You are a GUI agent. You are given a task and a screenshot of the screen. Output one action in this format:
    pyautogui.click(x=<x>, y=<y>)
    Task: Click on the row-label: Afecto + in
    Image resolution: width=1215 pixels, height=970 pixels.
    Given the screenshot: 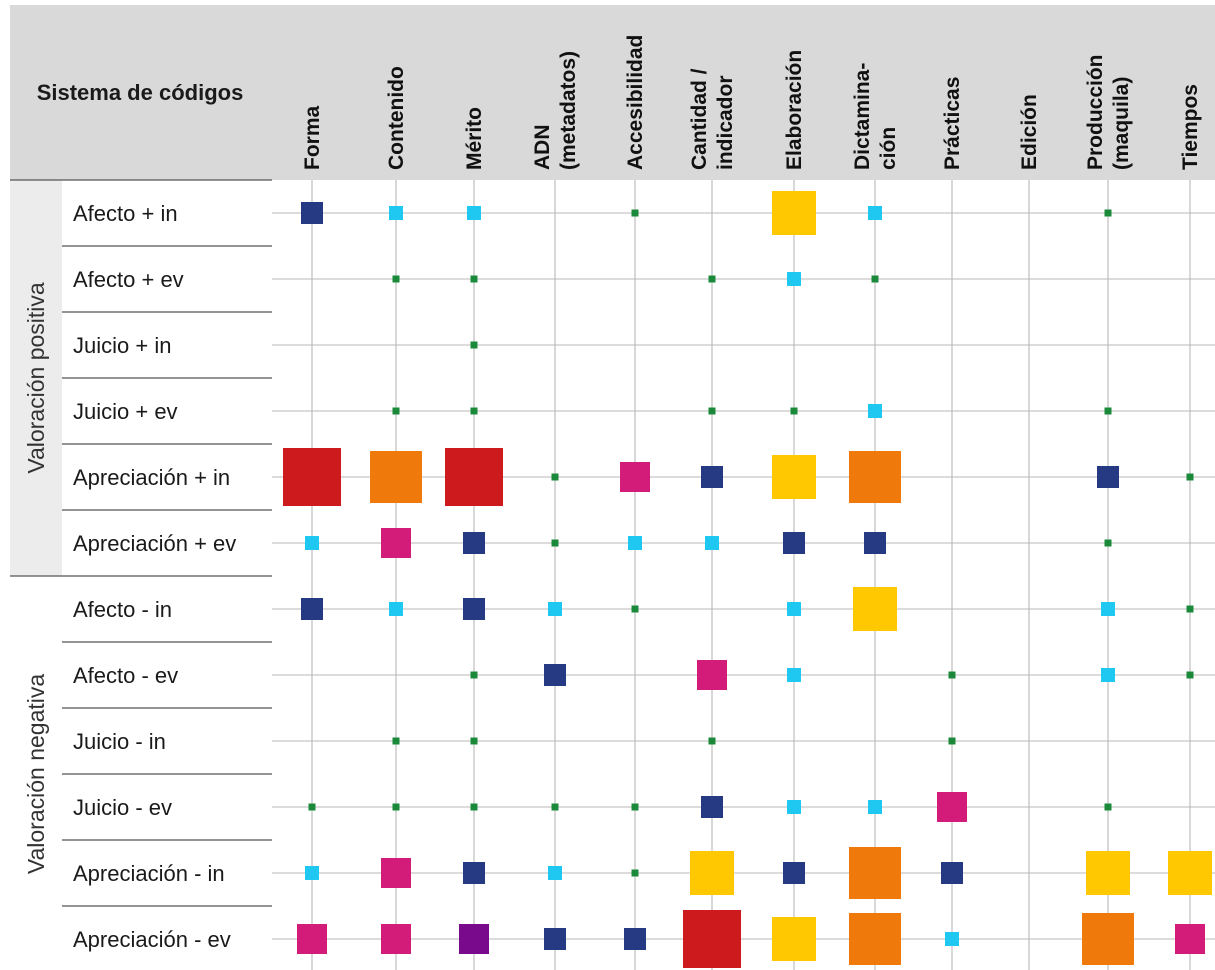 What is the action you would take?
    pyautogui.click(x=125, y=213)
    